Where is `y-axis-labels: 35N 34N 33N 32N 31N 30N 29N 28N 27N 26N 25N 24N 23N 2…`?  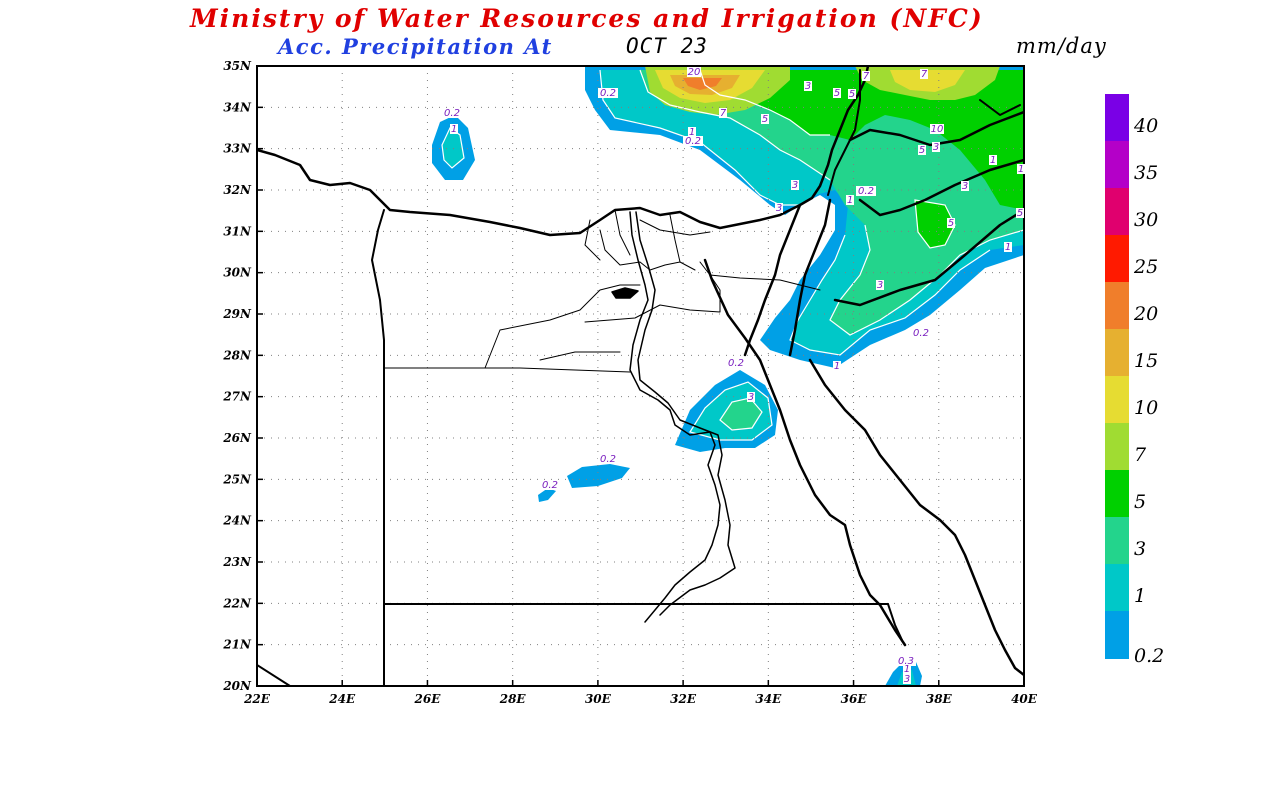
y-axis-labels: 35N 34N 33N 32N 31N 30N 29N 28N 27N 26N 25N 24N 23N 2… is located at coordinates (242, 376).